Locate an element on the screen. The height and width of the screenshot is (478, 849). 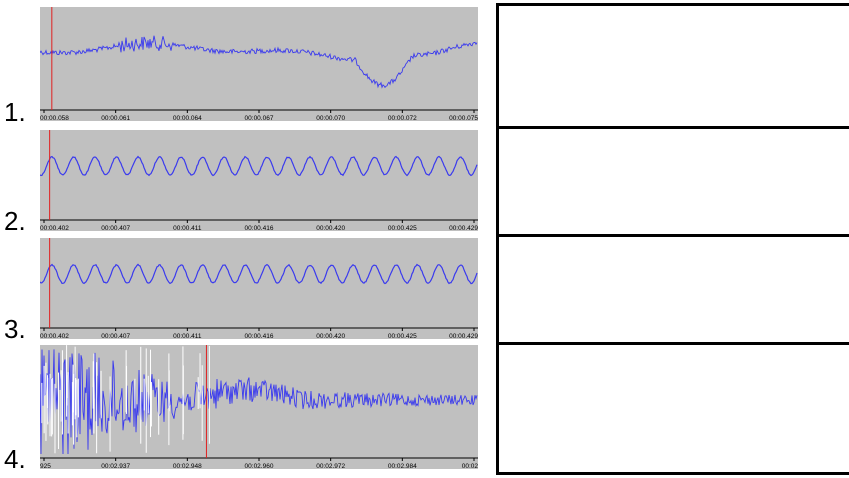
axis-tick-label: 00:00.075 is located at coordinates (463, 118).